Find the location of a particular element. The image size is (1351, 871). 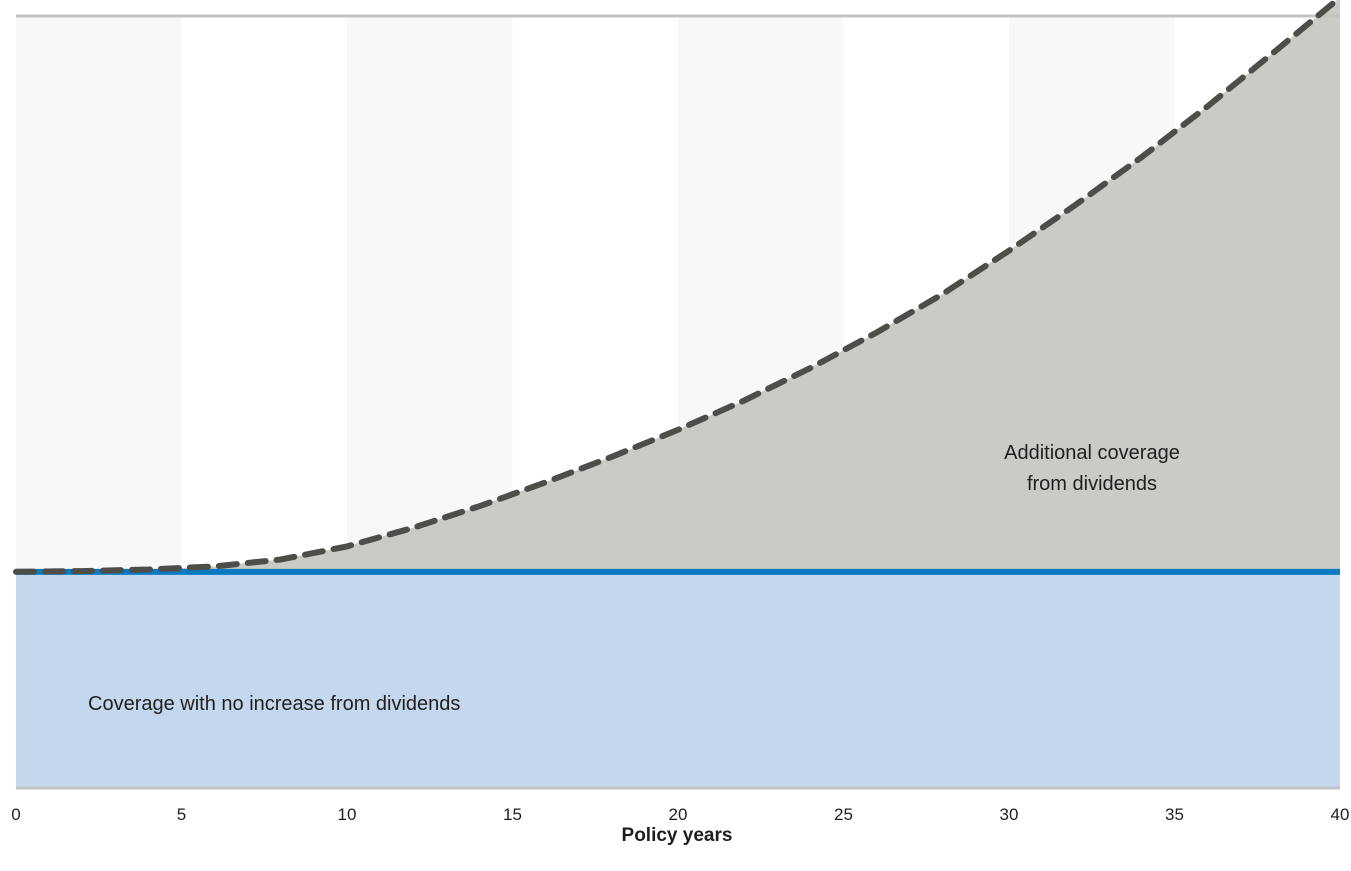

x-tick-label: 5 is located at coordinates (181, 814).